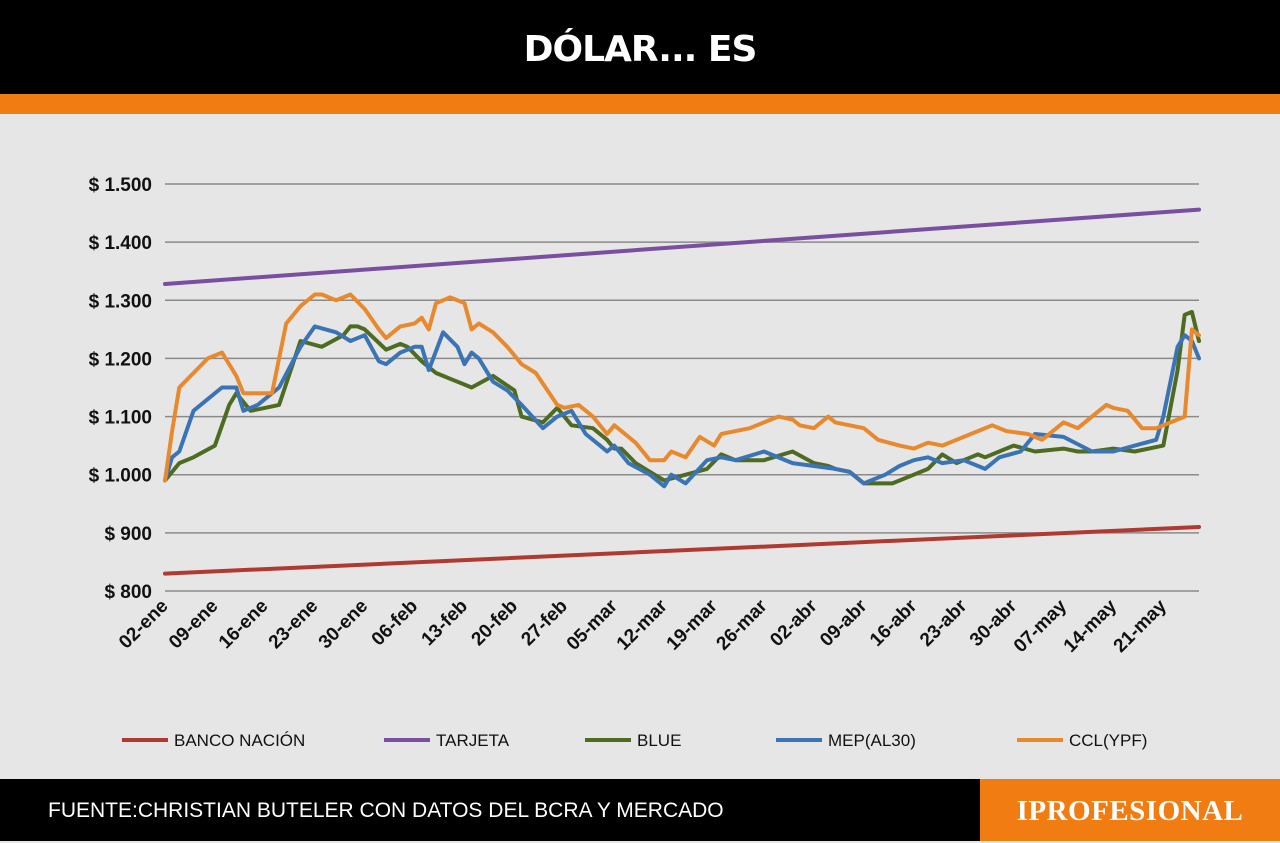  I want to click on x-tick-label: 02-abr, so click(794, 623).